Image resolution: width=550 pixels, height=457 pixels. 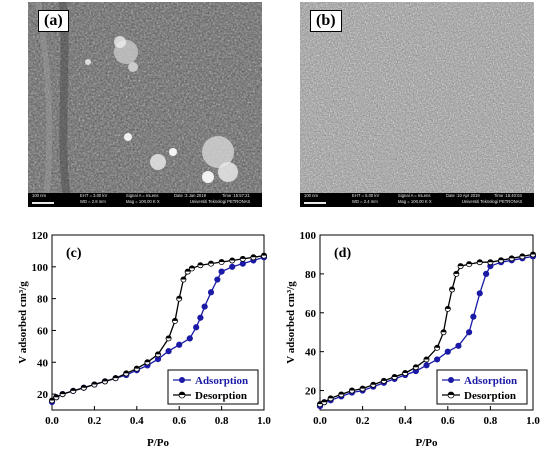 What do you see at coordinates (492, 201) in the screenshot?
I see `org-b: Universiti Teknologi PETRONAS` at bounding box center [492, 201].